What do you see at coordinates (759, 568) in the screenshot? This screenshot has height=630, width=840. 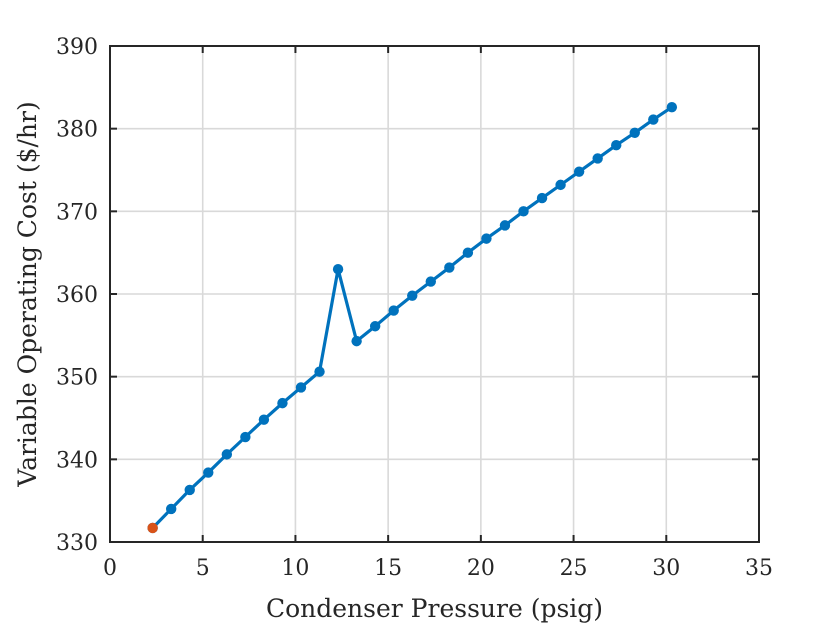 I see `x-tick-label: 35` at bounding box center [759, 568].